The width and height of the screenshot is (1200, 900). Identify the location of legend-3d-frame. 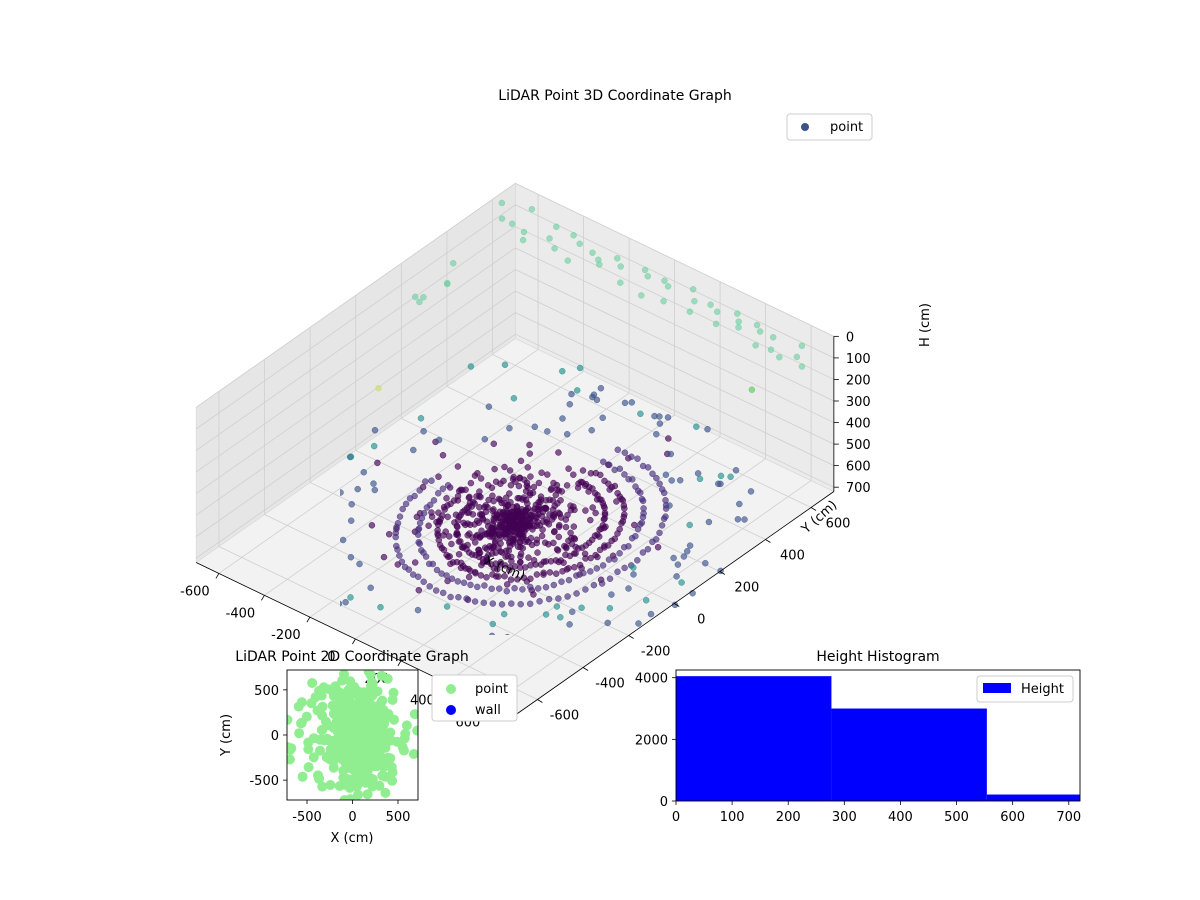
(829, 127).